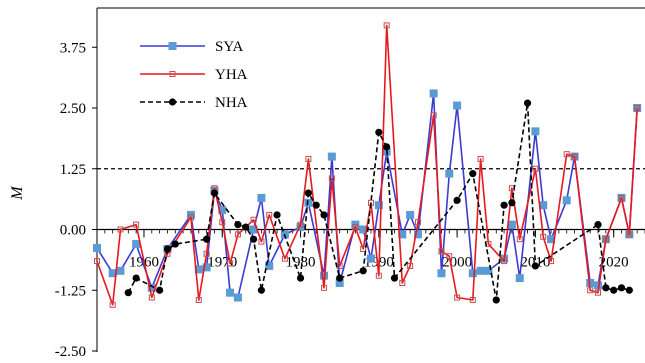 This screenshot has height=363, width=645. What do you see at coordinates (231, 103) in the screenshot?
I see `legend-label: NHA` at bounding box center [231, 103].